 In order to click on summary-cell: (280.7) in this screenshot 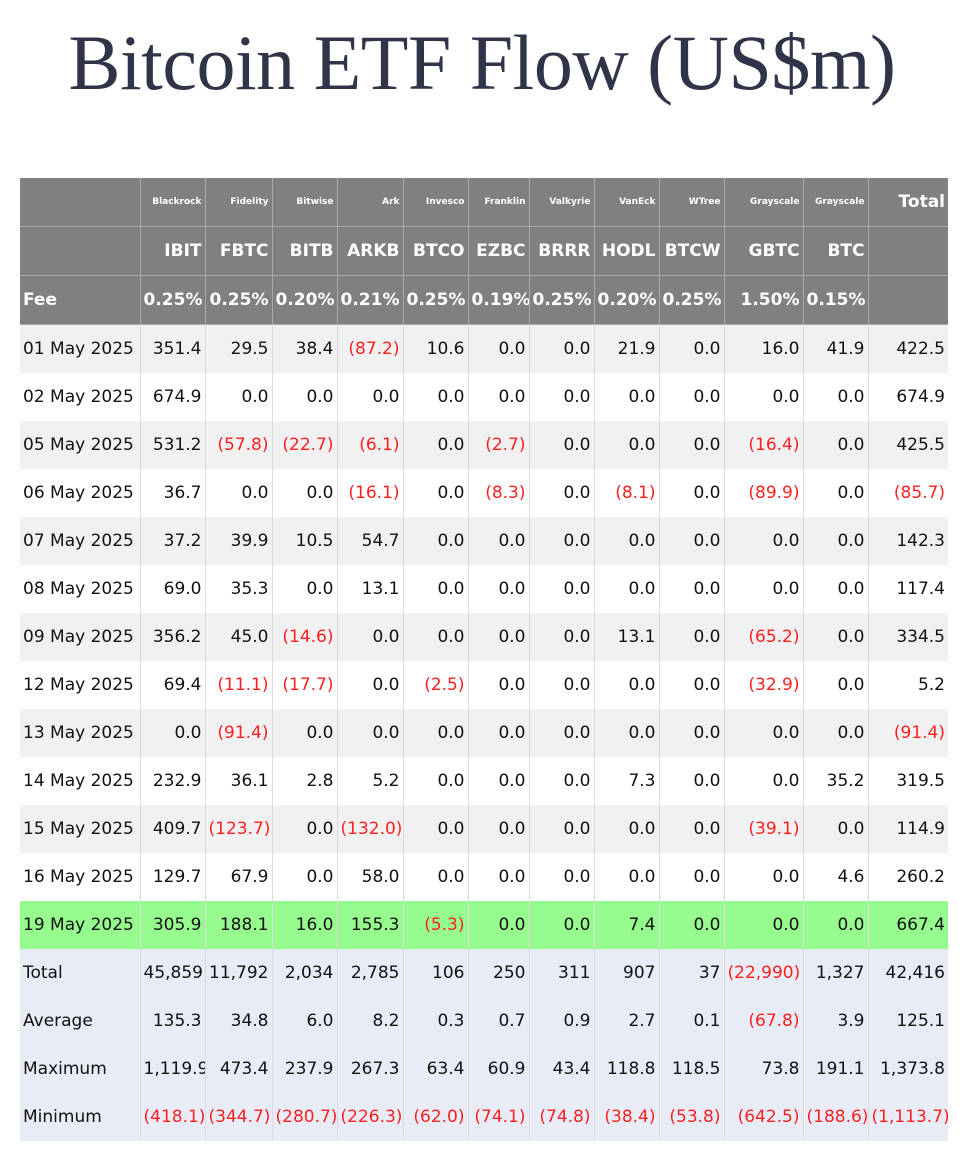, I will do `click(305, 1117)`.